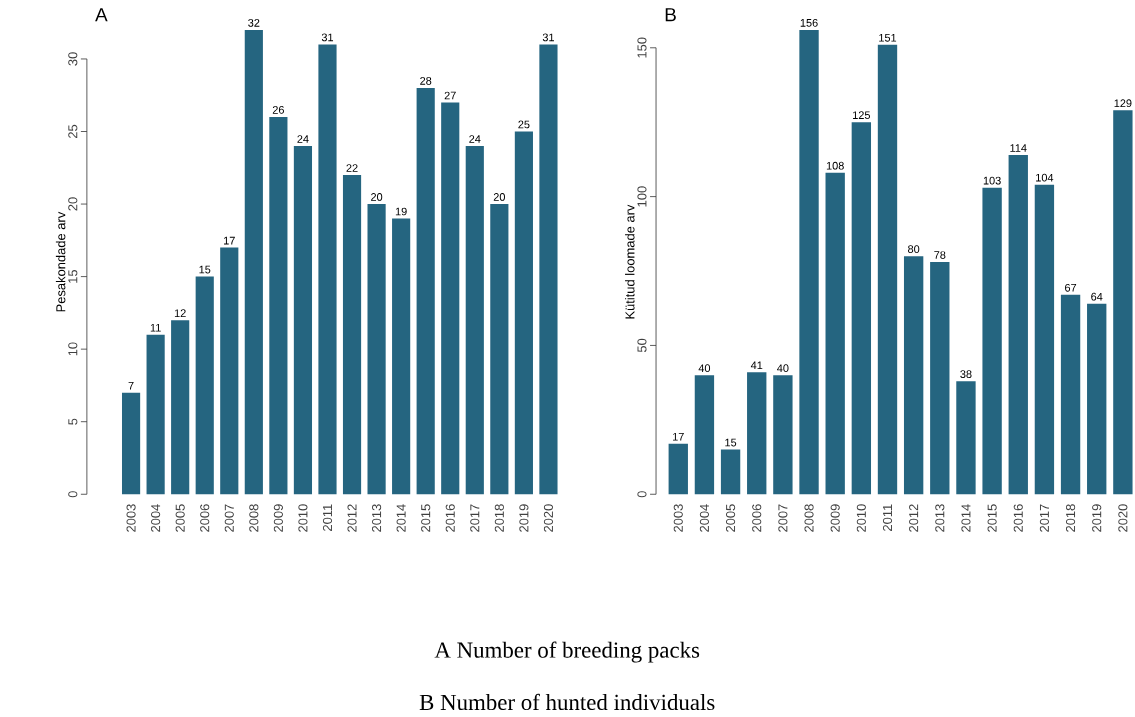  I want to click on data-label: 67, so click(1071, 287).